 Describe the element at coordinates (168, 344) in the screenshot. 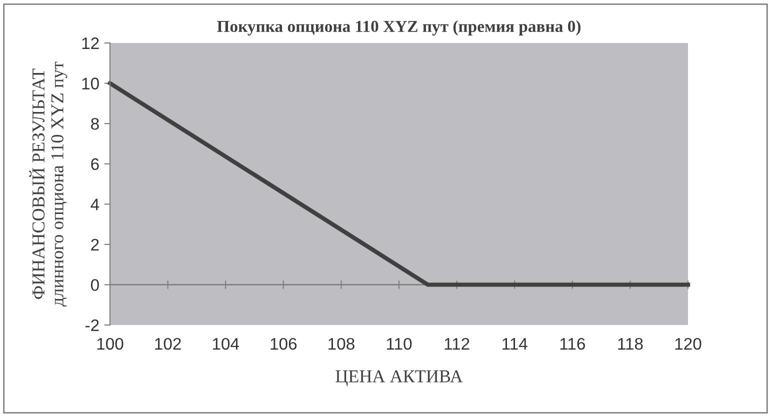

I see `x-tick-label: 102` at that location.